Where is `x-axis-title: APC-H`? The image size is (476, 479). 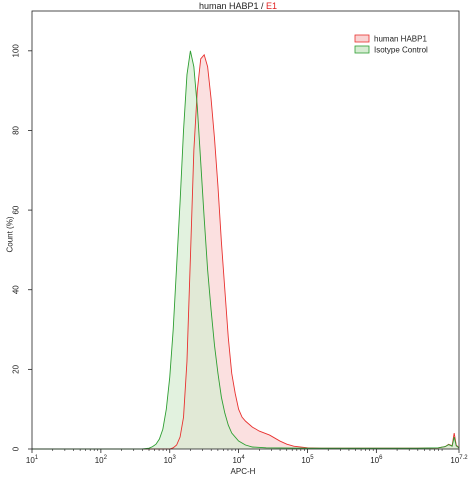 x-axis-title: APC-H is located at coordinates (243, 471).